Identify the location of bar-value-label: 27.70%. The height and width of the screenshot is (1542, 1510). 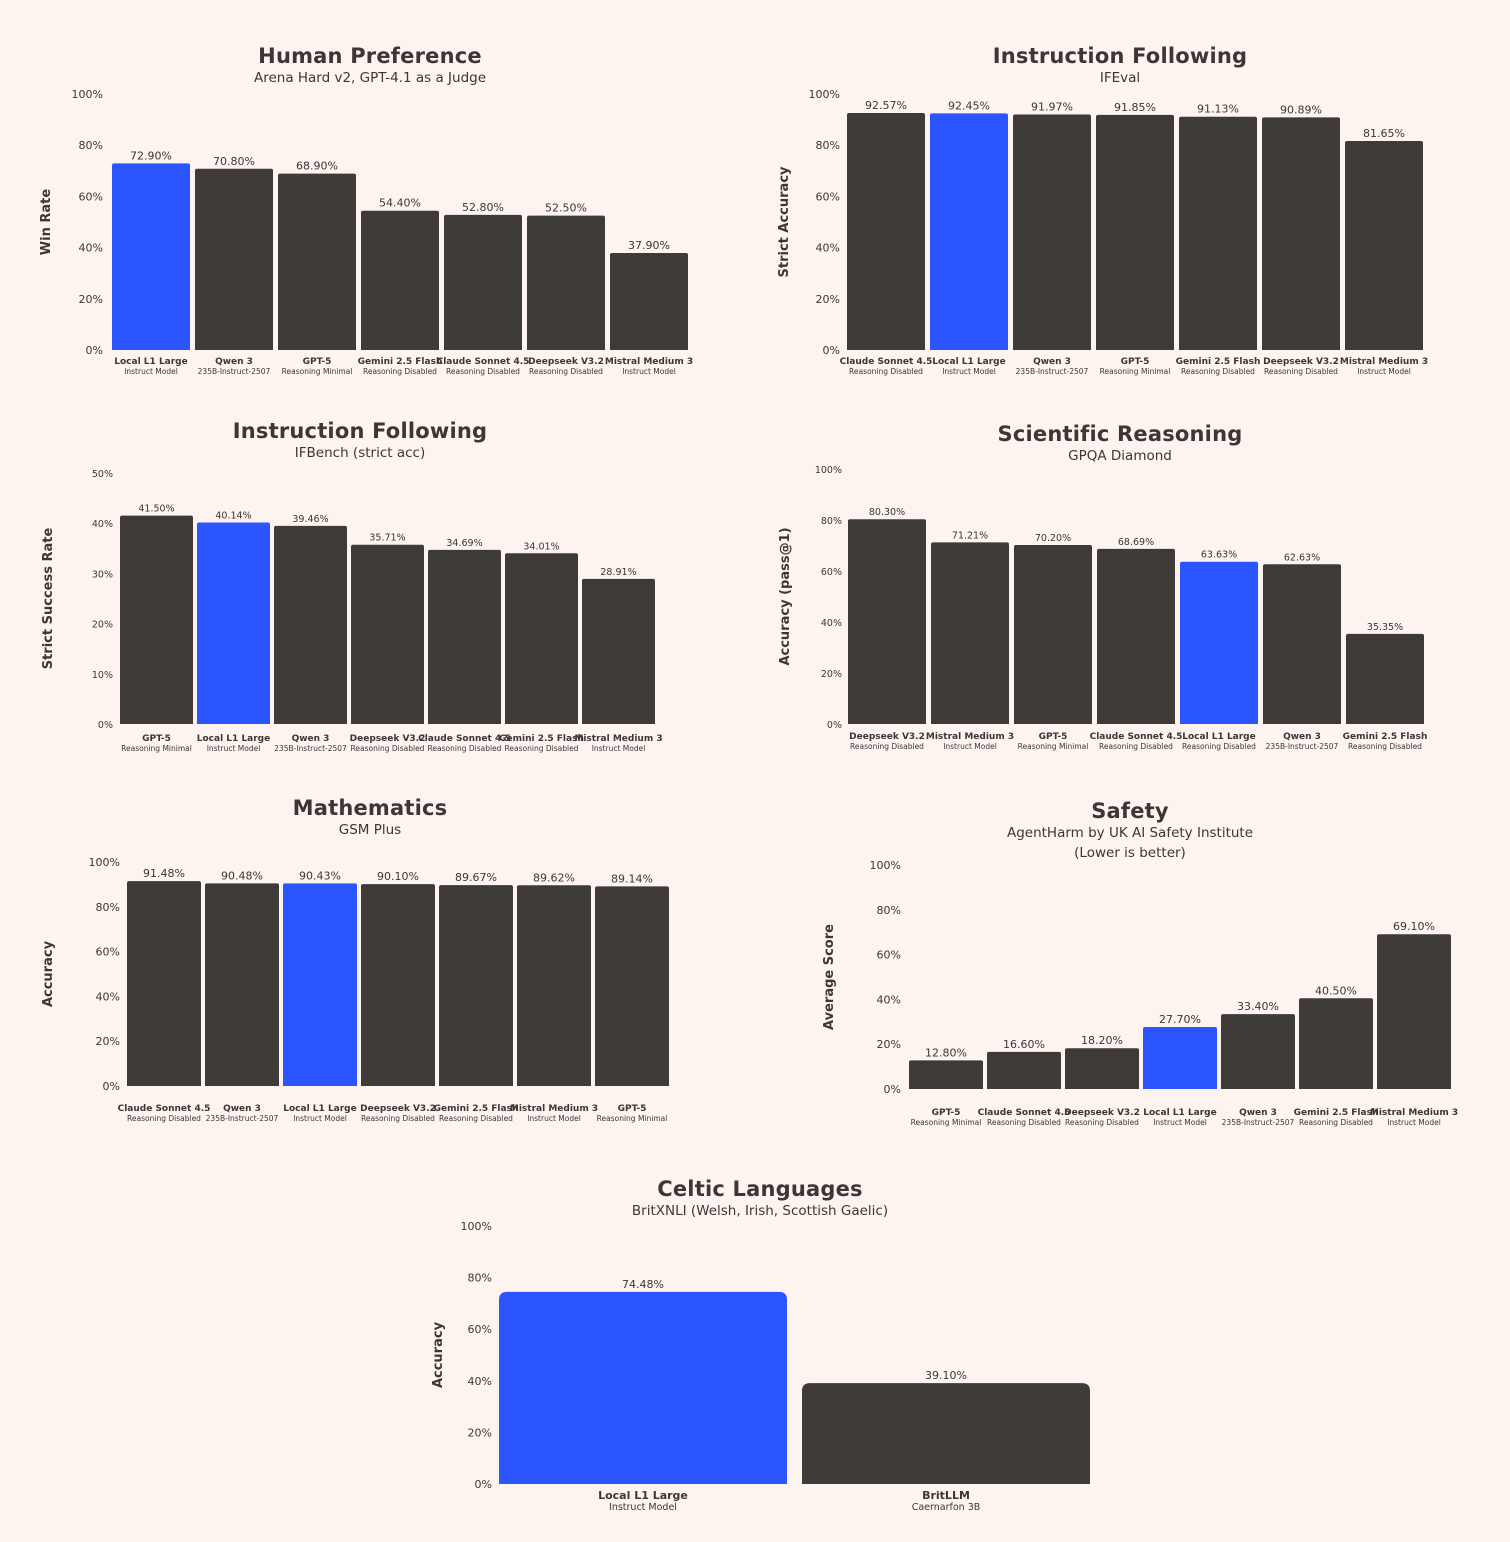
(1180, 1019).